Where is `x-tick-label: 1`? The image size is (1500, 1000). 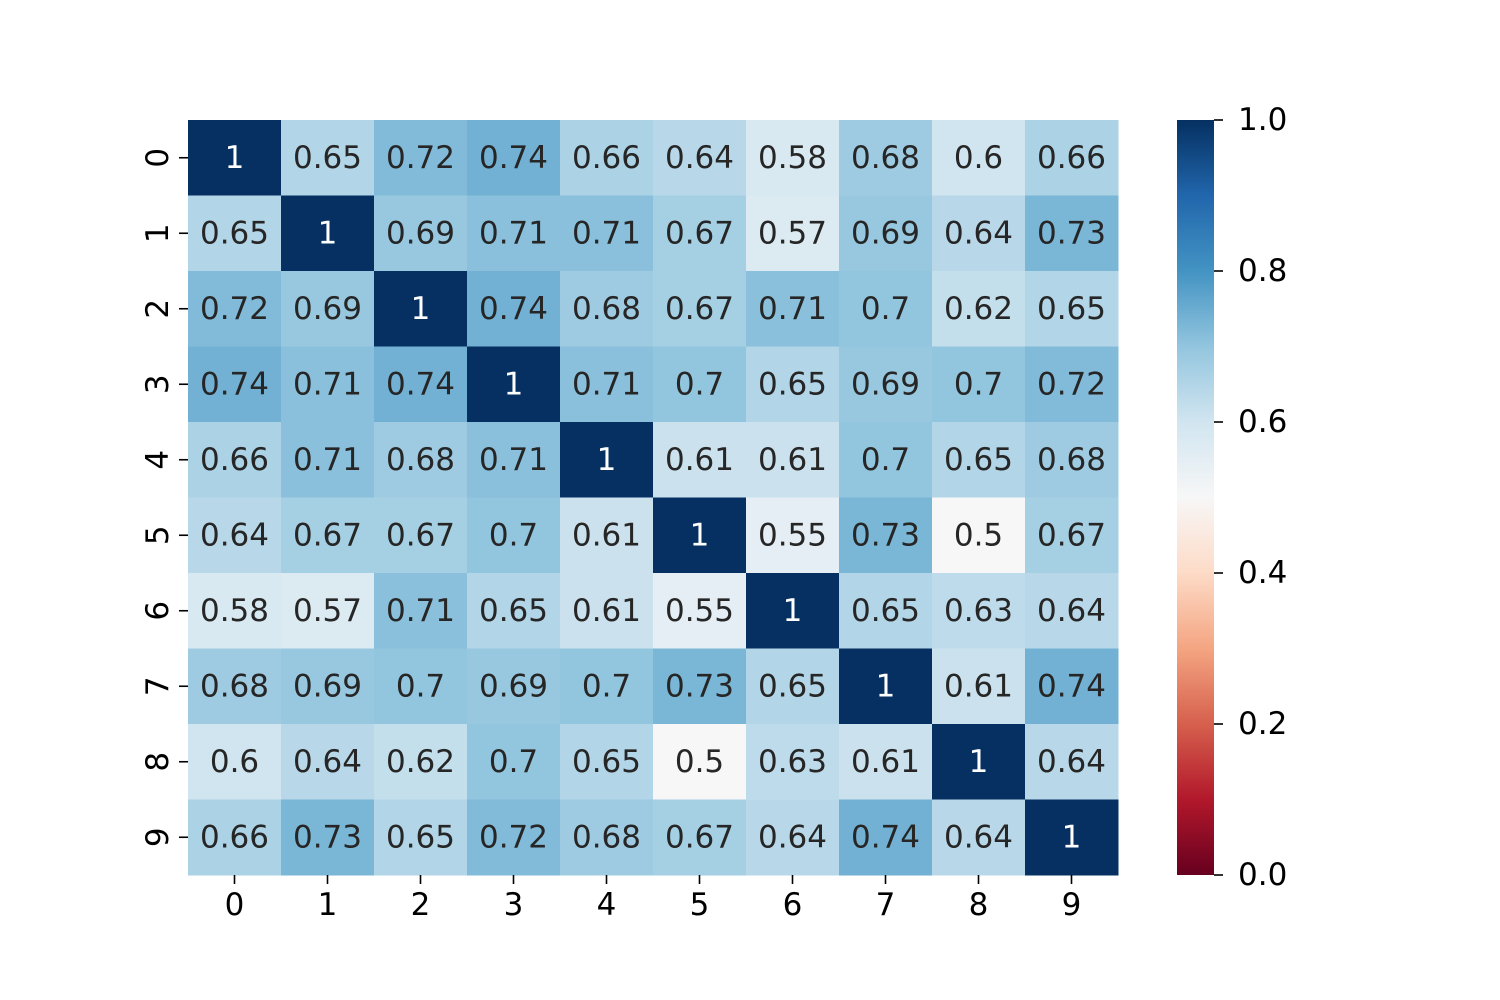 x-tick-label: 1 is located at coordinates (328, 905).